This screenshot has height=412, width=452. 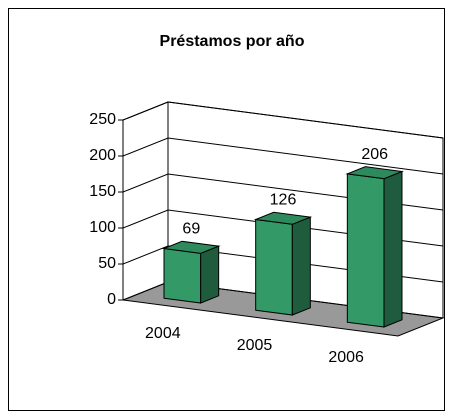 I want to click on data-label: 206, so click(x=374, y=154).